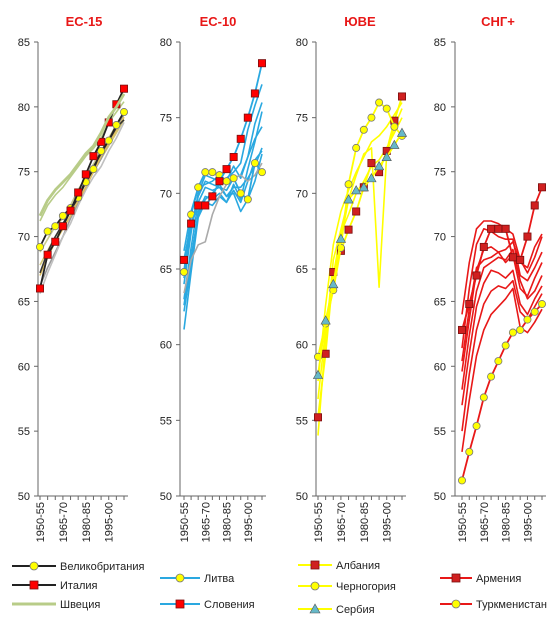 The image size is (558, 624). What do you see at coordinates (55, 586) in the screenshot?
I see `legend-entry: Италия` at bounding box center [55, 586].